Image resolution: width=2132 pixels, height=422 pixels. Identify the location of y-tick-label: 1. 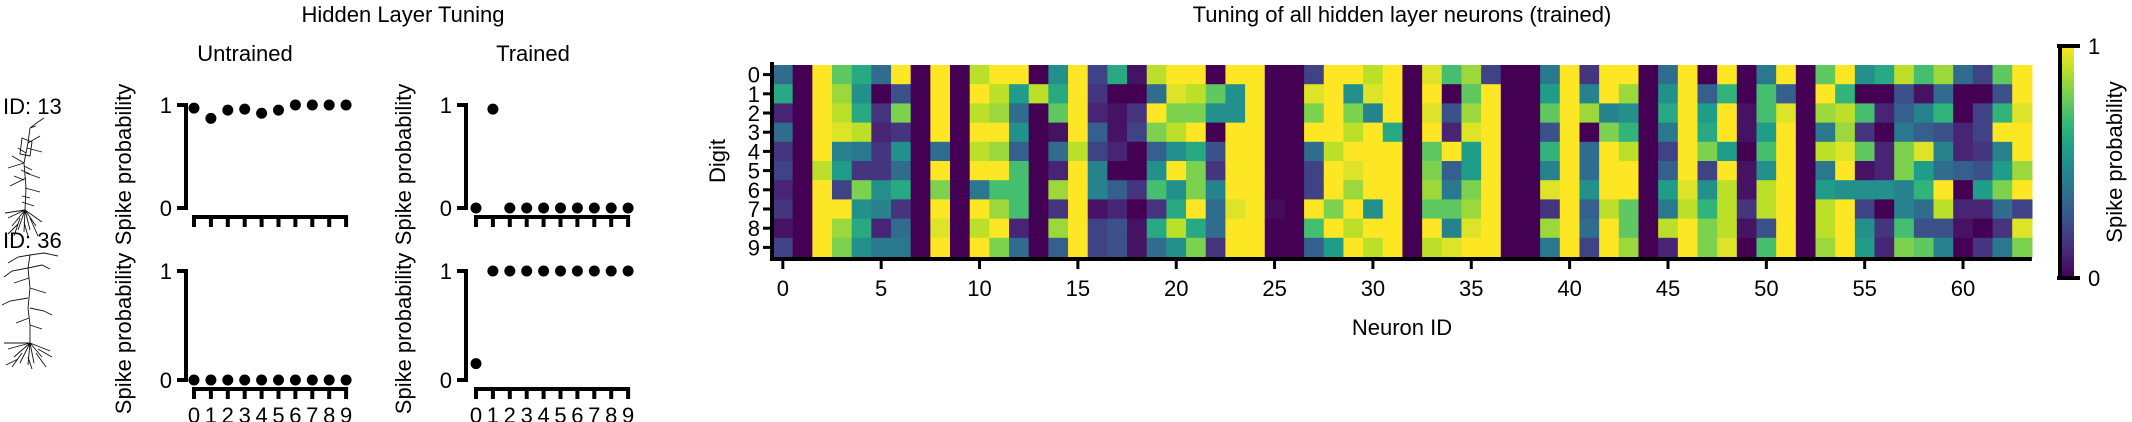
(446, 271).